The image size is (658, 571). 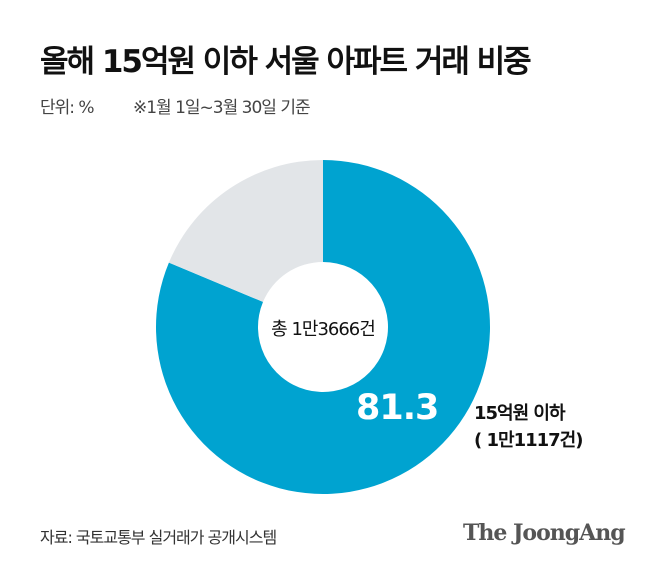 What do you see at coordinates (323, 329) in the screenshot?
I see `total-count-label: 총 1만3666건` at bounding box center [323, 329].